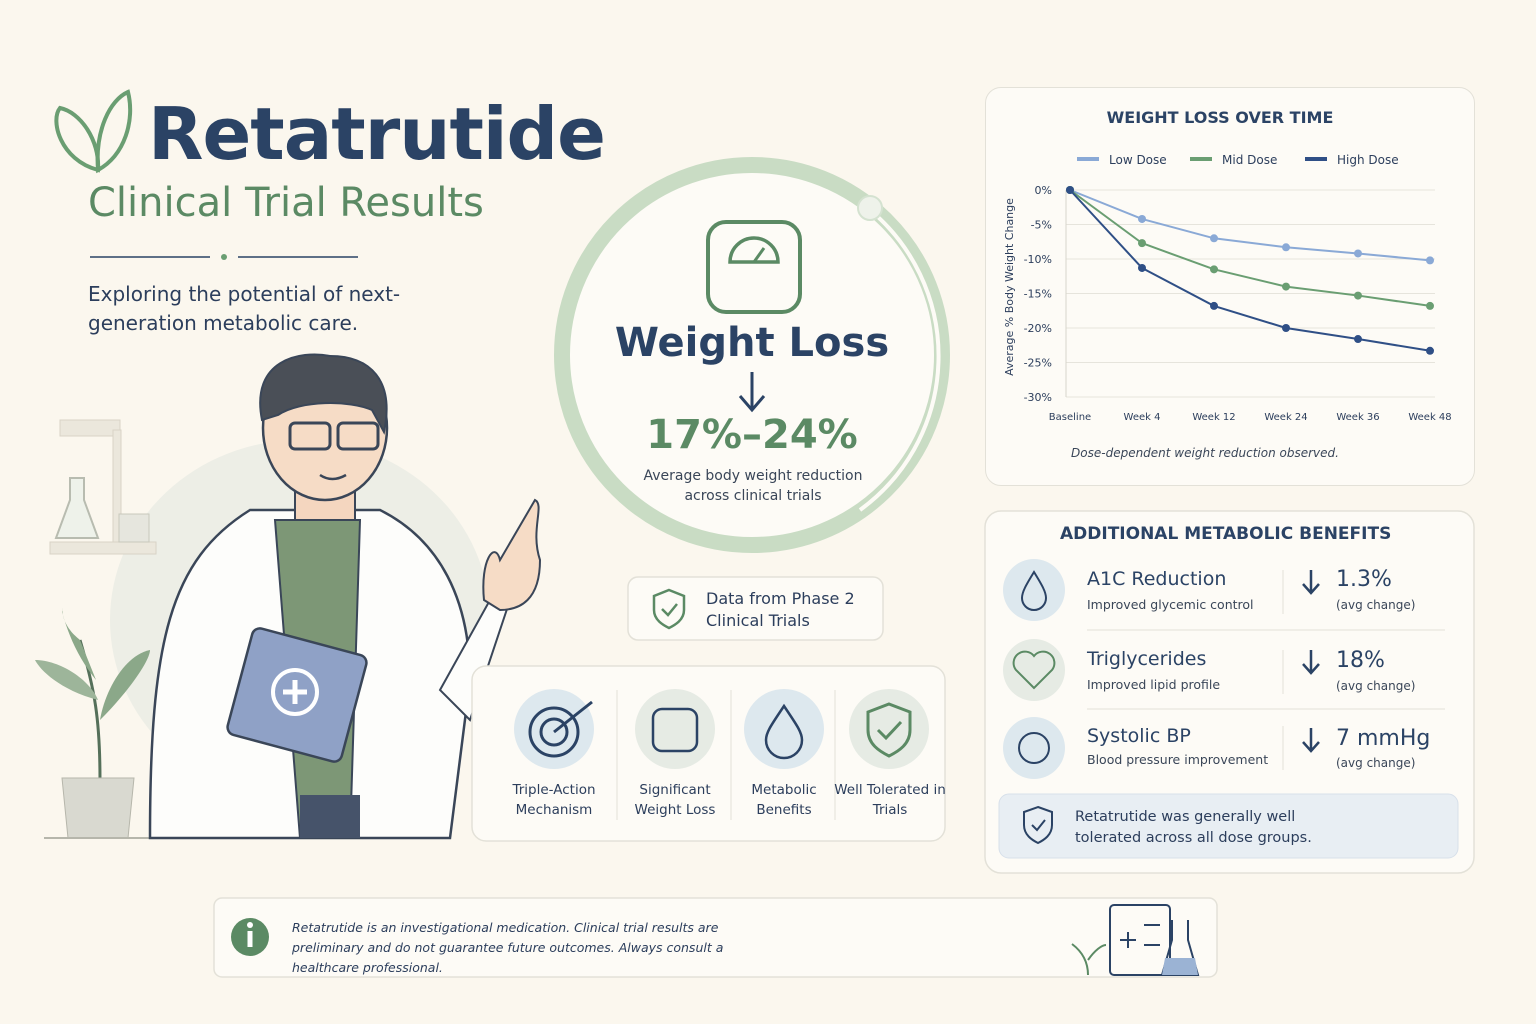  Describe the element at coordinates (1043, 190) in the screenshot. I see `y-tick-label: 0%` at that location.